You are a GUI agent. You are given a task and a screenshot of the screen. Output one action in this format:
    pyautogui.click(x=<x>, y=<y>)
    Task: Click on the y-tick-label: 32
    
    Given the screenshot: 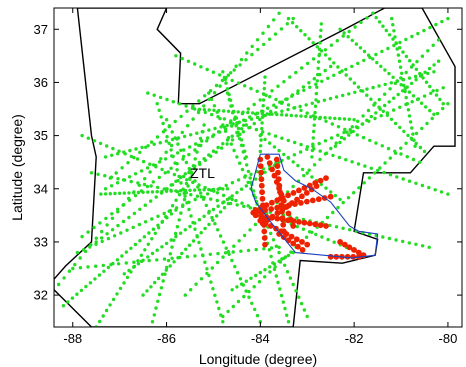 What is the action you would take?
    pyautogui.click(x=41, y=295)
    